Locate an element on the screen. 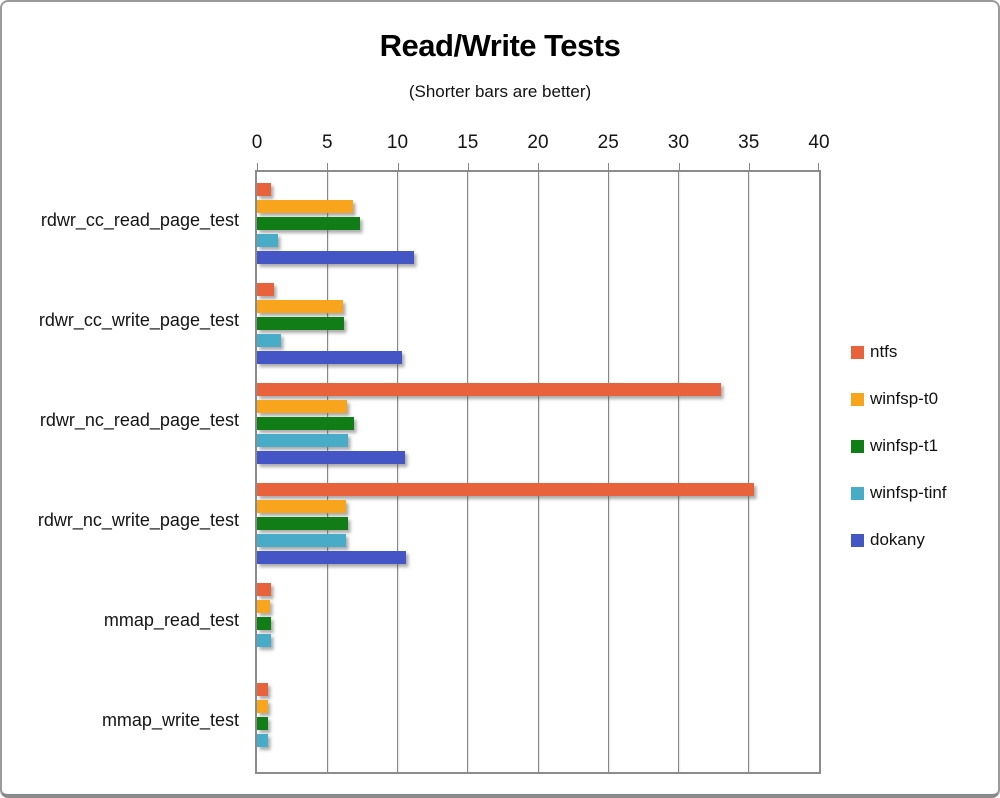 Image resolution: width=1000 pixels, height=798 pixels. y-axis-category-label: rdwr_cc_read_page_test is located at coordinates (139, 219).